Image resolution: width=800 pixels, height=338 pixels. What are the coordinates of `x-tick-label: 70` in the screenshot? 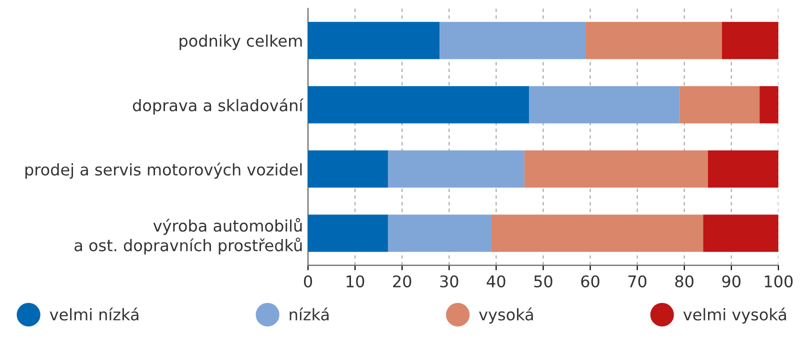 It's located at (637, 281).